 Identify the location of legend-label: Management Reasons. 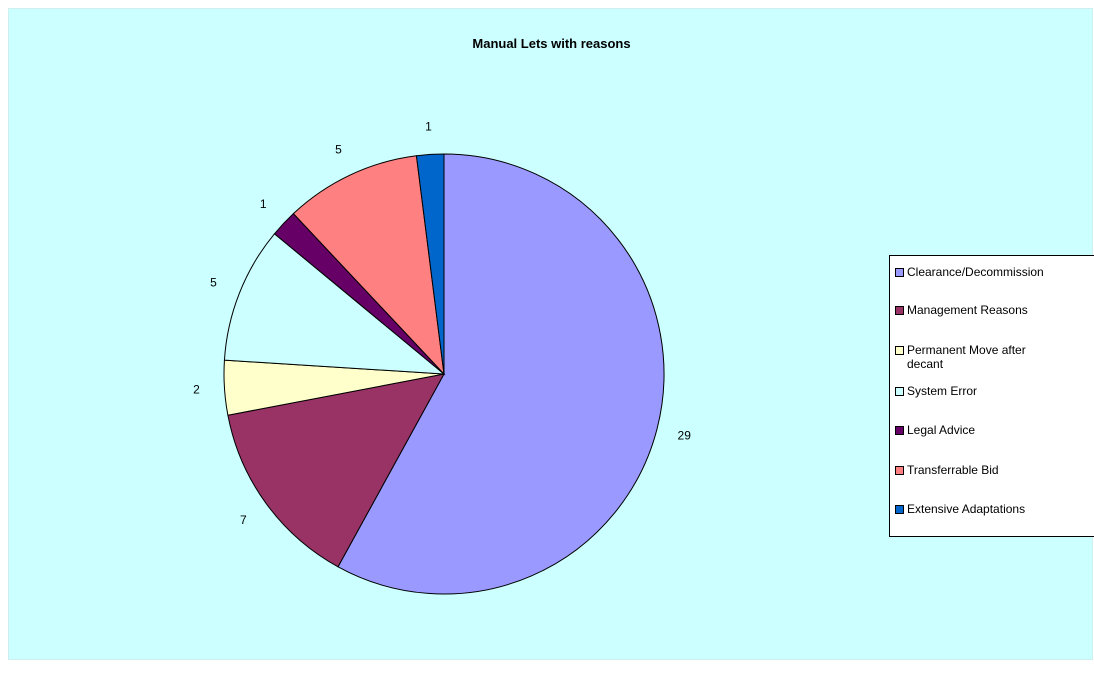
(967, 310).